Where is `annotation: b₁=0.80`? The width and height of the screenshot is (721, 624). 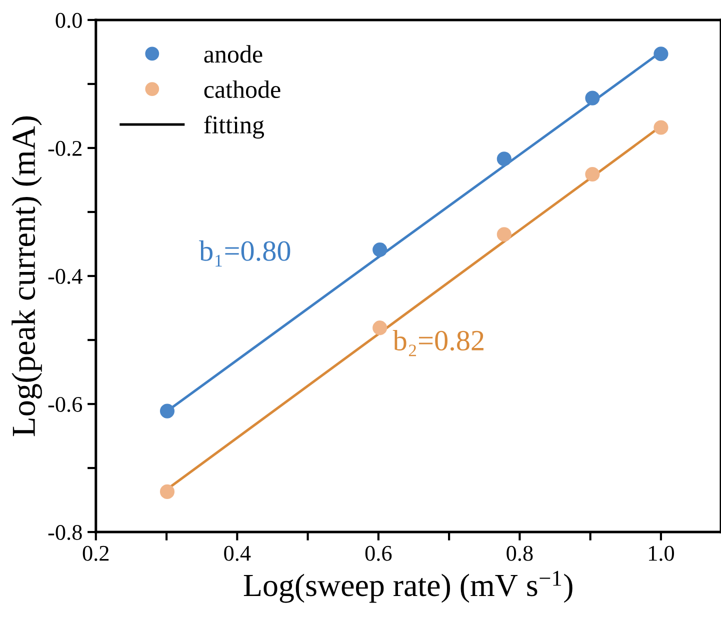 annotation: b₁=0.80 is located at coordinates (244, 253).